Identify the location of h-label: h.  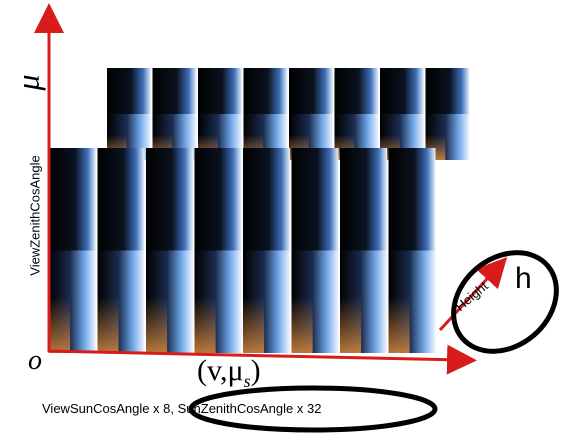
(523, 278).